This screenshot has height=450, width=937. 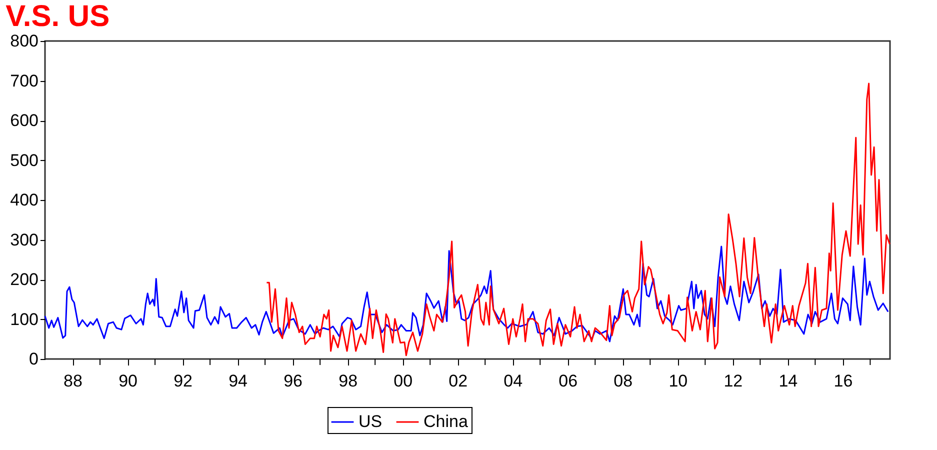 I want to click on y-tick-label: 400, so click(x=24, y=200).